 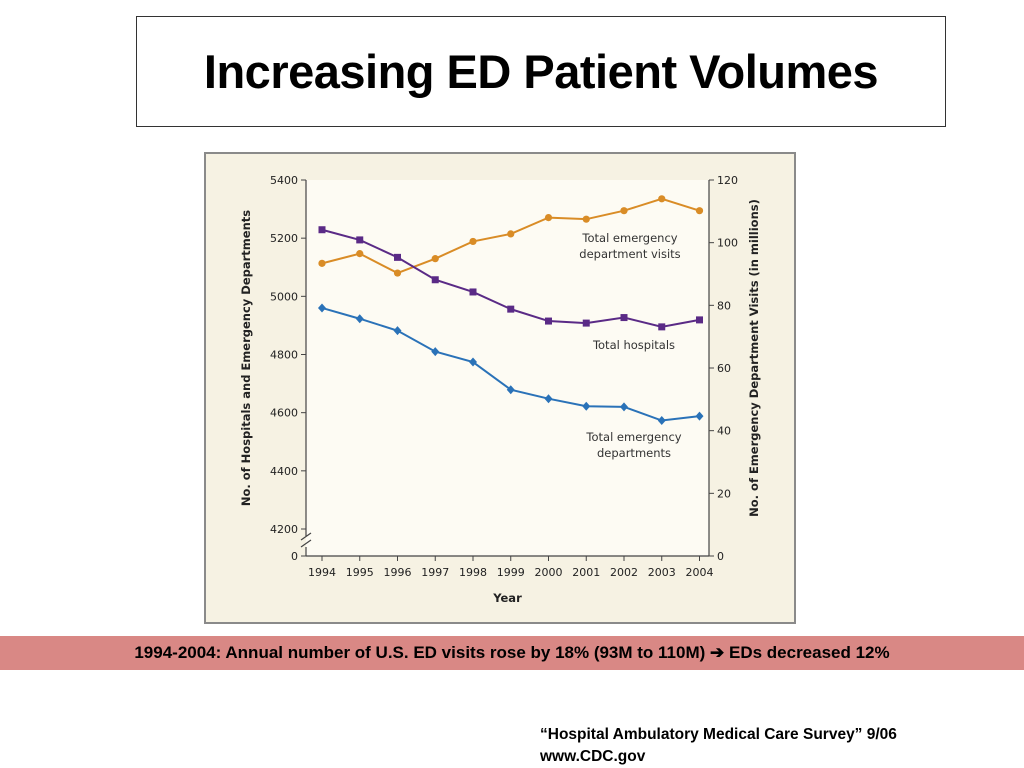 What do you see at coordinates (633, 345) in the screenshot?
I see `series-label-hospitals: Total hospitals` at bounding box center [633, 345].